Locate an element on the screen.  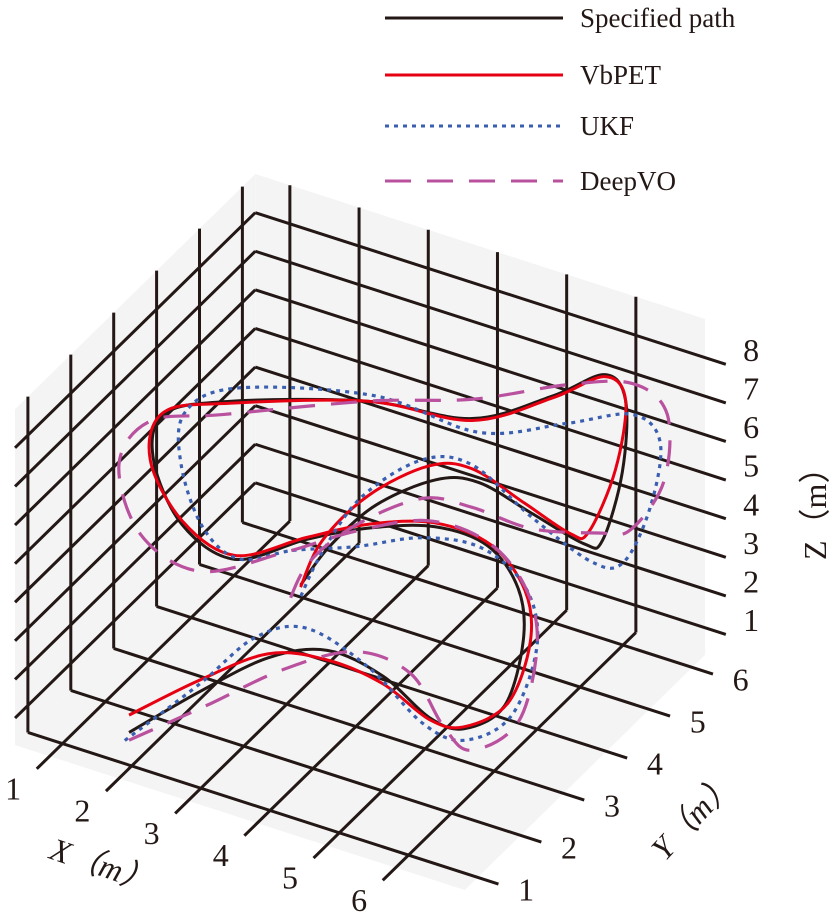
legend-label-ukf: UKF is located at coordinates (607, 126).